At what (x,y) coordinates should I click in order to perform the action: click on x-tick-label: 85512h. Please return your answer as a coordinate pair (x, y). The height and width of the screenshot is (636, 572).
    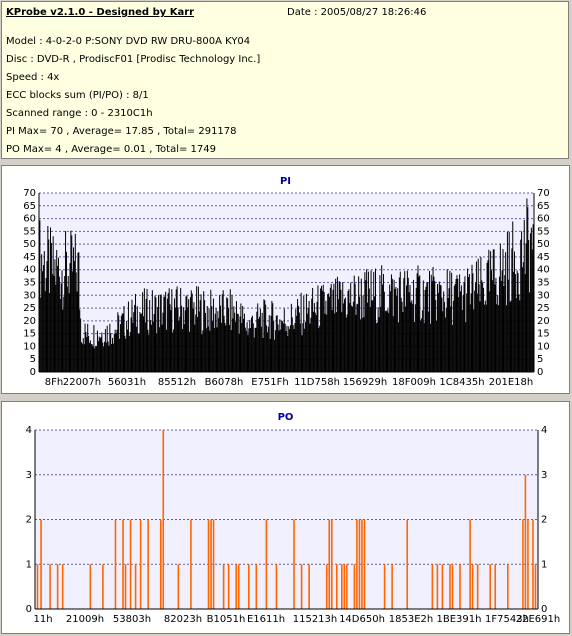
    Looking at the image, I should click on (177, 382).